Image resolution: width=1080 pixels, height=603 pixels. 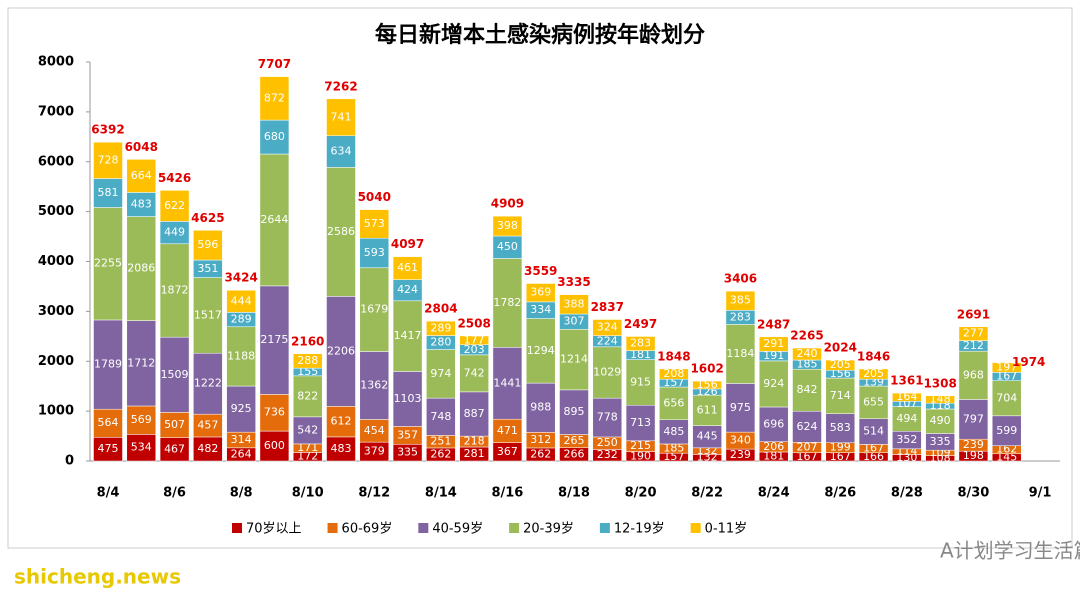 What do you see at coordinates (141, 268) in the screenshot?
I see `data-label: 2086` at bounding box center [141, 268].